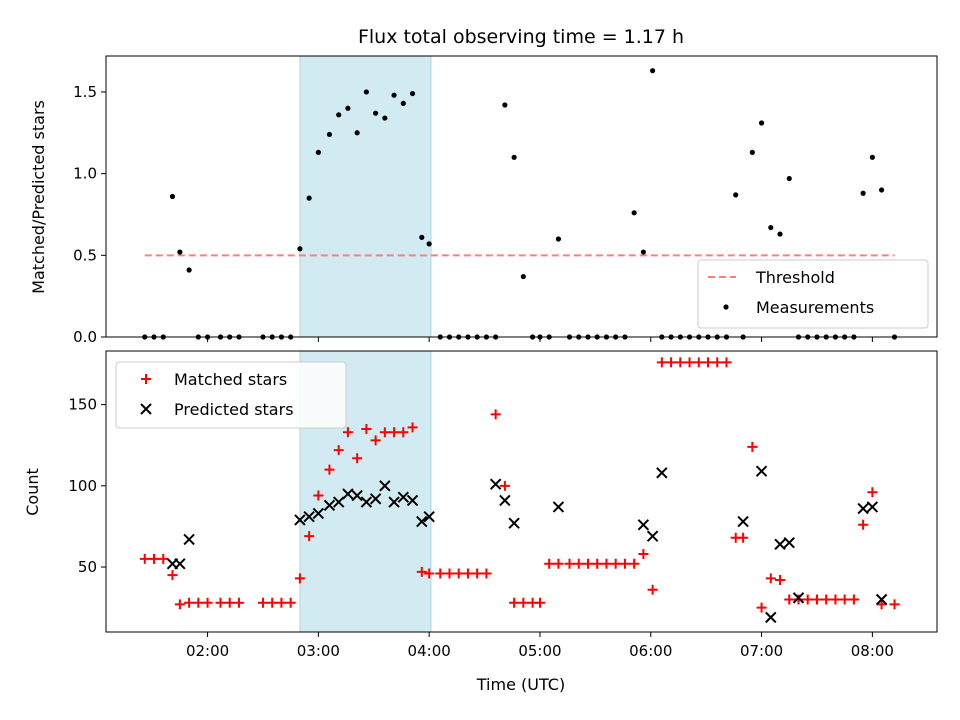 The image size is (960, 720). Describe the element at coordinates (82, 486) in the screenshot. I see `y-tick-label: 100` at that location.